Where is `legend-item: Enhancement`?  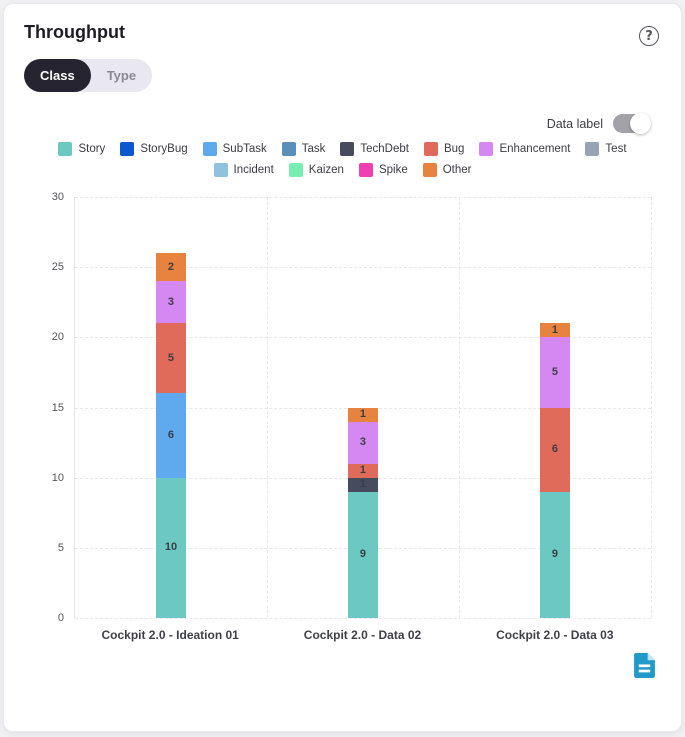
legend-item: Enhancement is located at coordinates (524, 149).